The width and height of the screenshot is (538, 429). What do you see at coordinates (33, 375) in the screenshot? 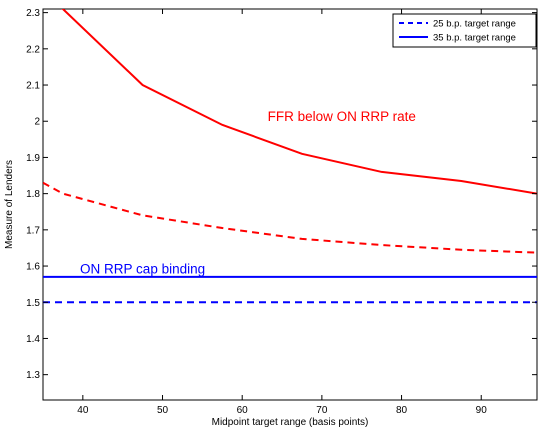
I see `y-tick-label: 1.3` at bounding box center [33, 375].